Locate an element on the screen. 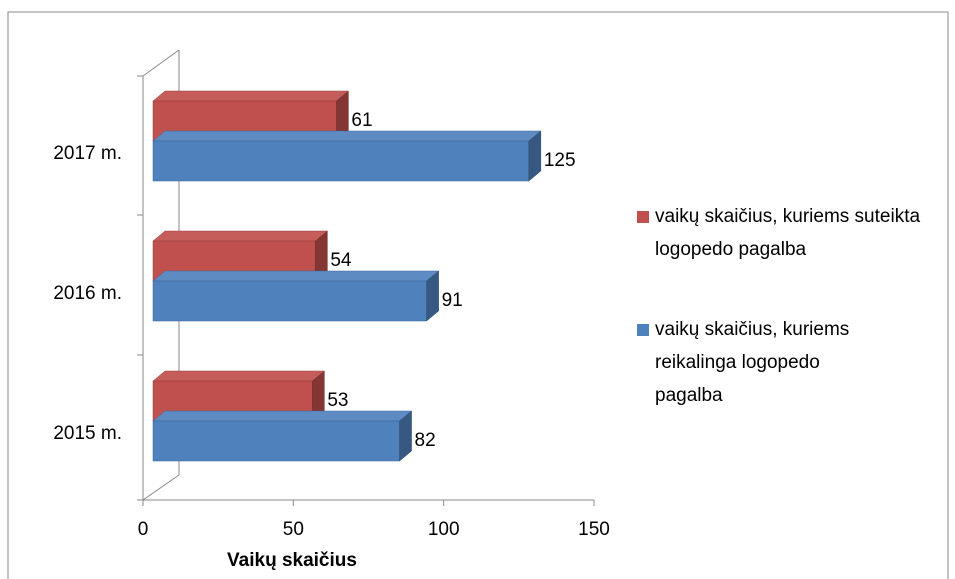 The width and height of the screenshot is (955, 579). data-label: 53 is located at coordinates (337, 400).